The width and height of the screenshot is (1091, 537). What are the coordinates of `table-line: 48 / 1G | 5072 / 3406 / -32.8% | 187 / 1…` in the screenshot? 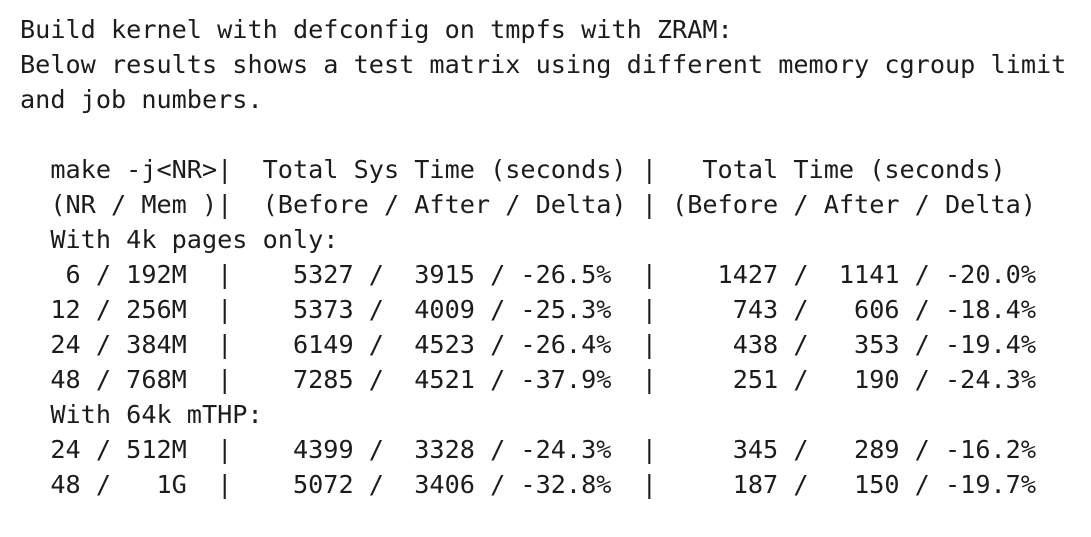 It's located at (528, 484).